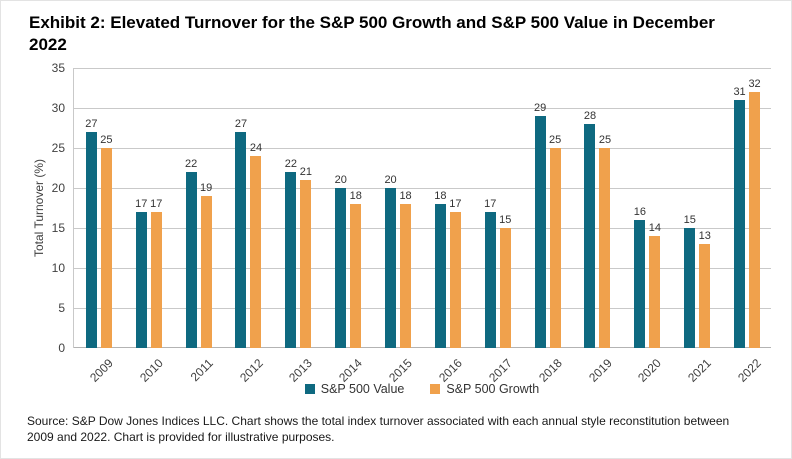  I want to click on bar-s-p-500-value-2018: 29, so click(540, 225).